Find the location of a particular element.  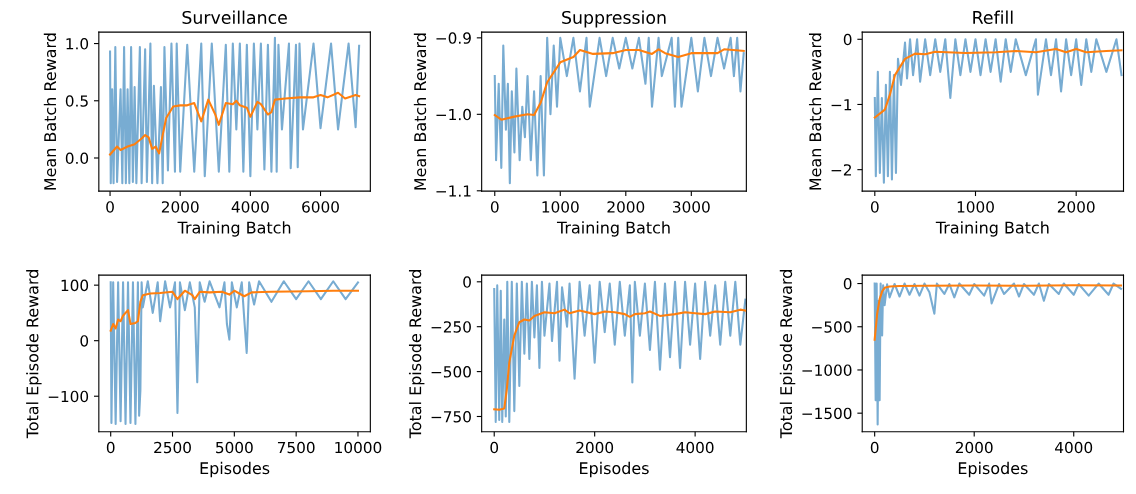

x-tick-label: 7500 is located at coordinates (296, 447).